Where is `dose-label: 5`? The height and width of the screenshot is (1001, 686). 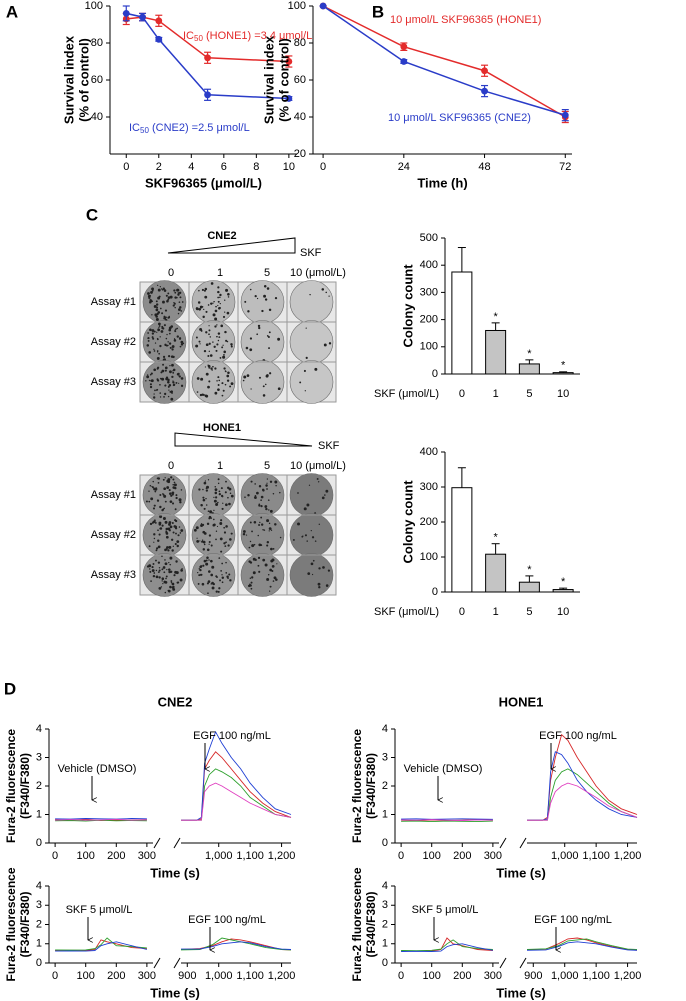
dose-label: 5 is located at coordinates (267, 273).